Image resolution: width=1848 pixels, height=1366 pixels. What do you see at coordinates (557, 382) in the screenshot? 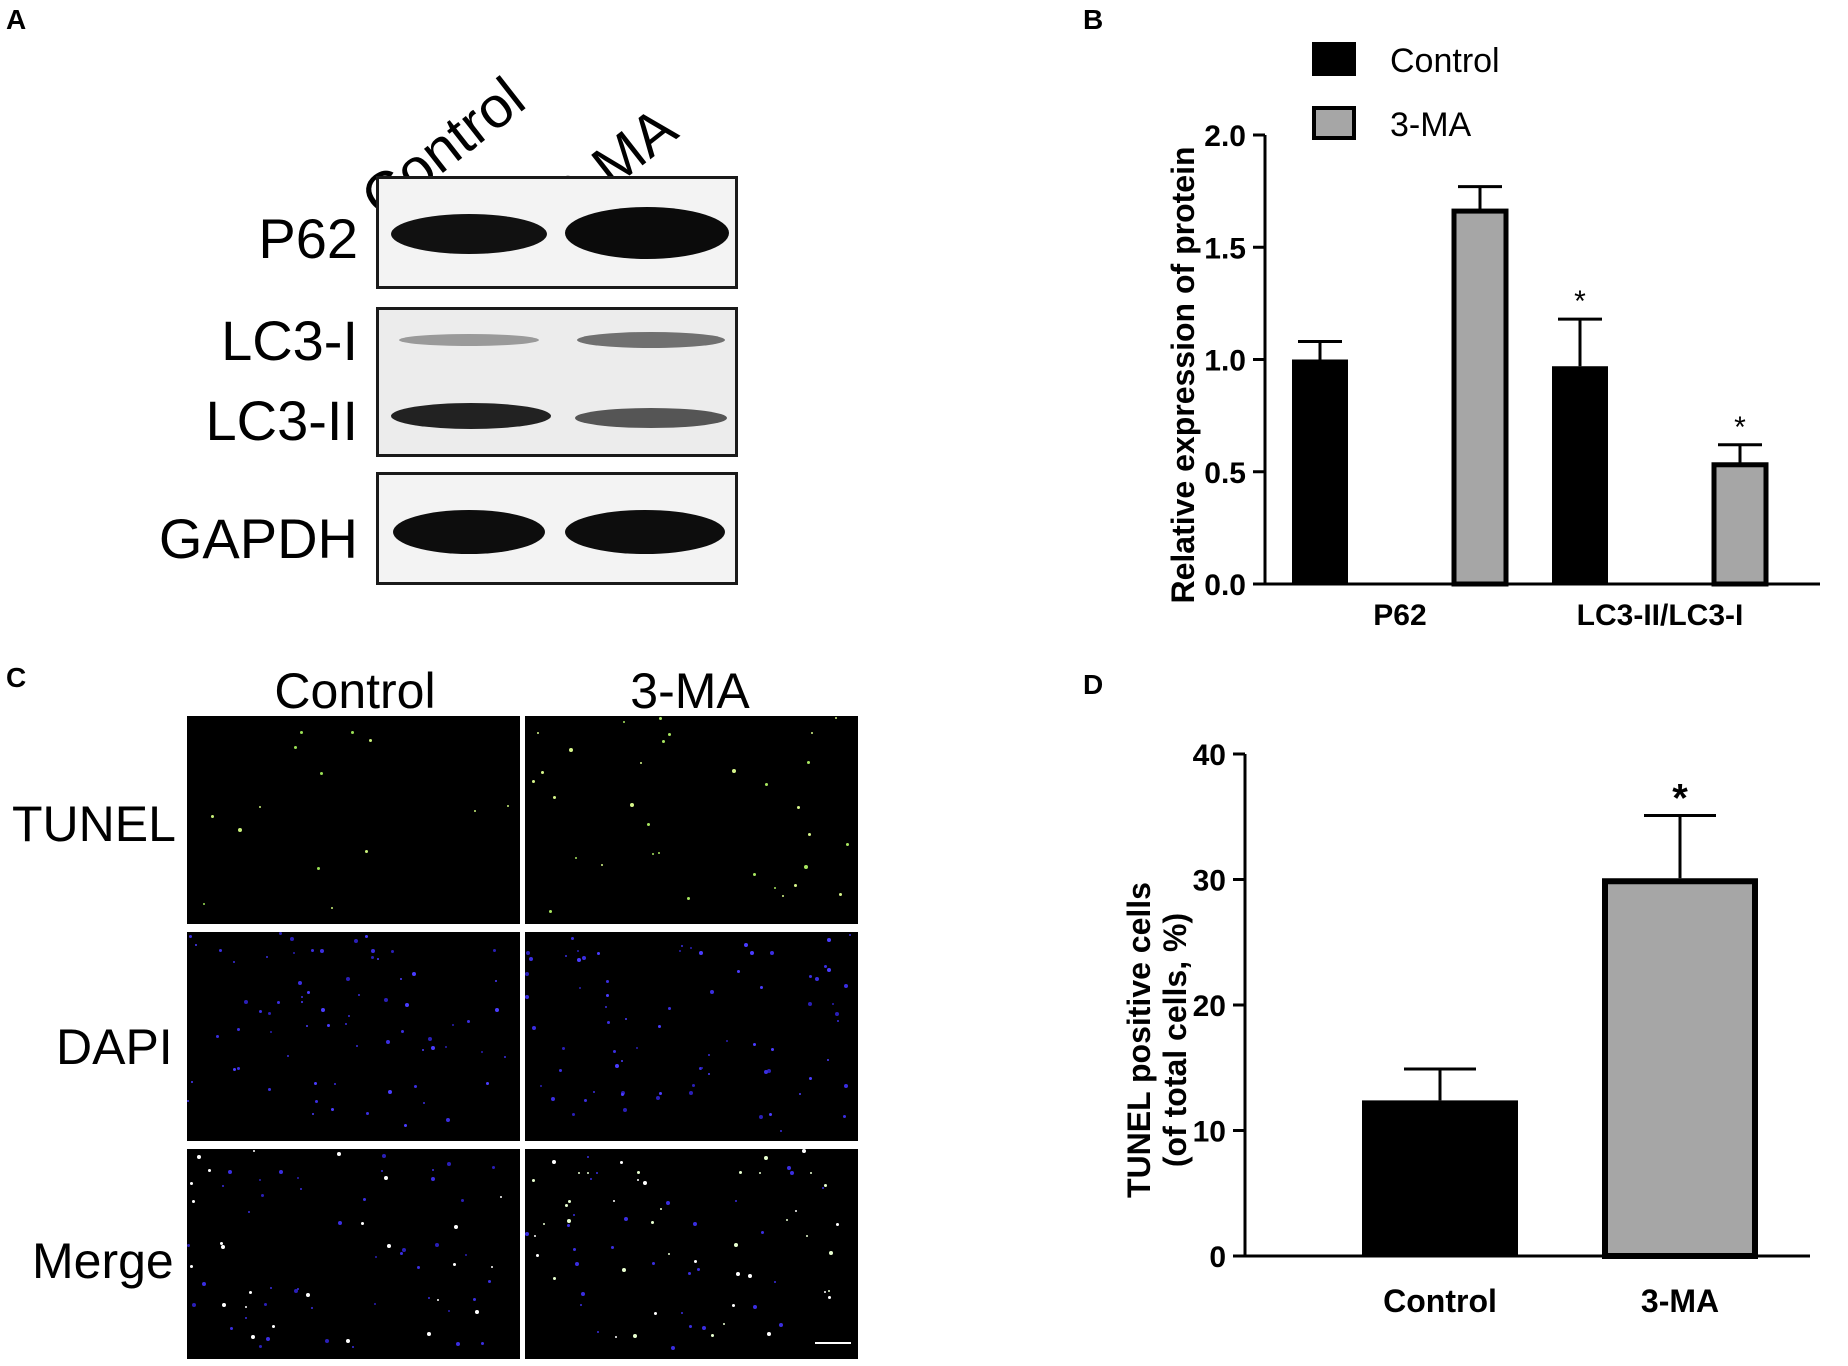
I see `blot-lc3` at bounding box center [557, 382].